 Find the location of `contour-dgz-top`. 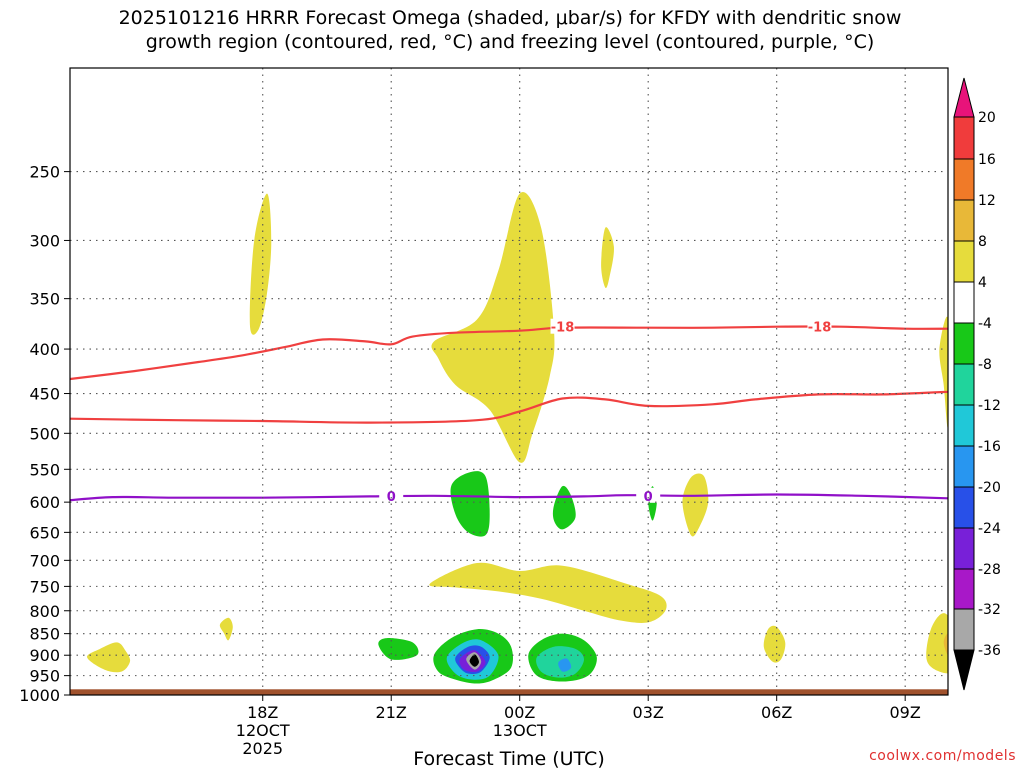

contour-dgz-top is located at coordinates (509, 353).